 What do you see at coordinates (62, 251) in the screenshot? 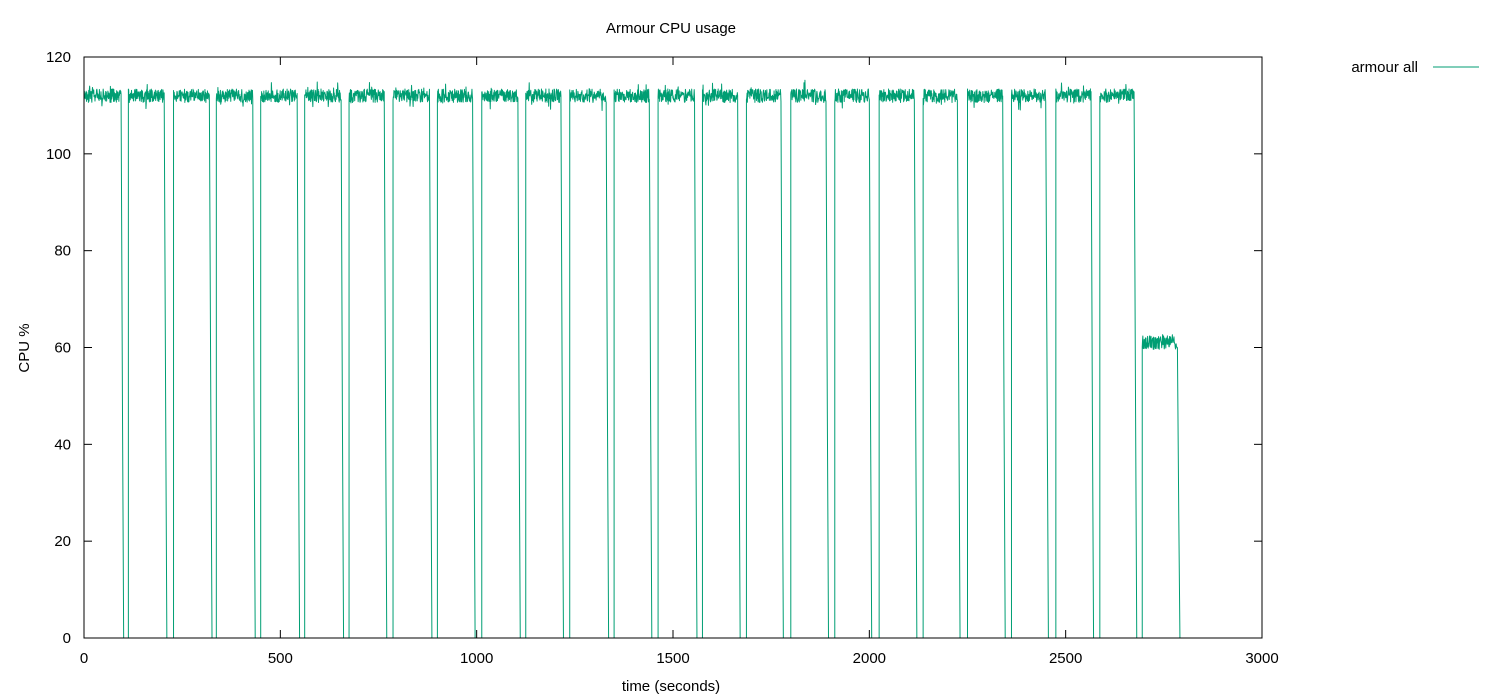
I see `y-tick-label: 80` at bounding box center [62, 251].